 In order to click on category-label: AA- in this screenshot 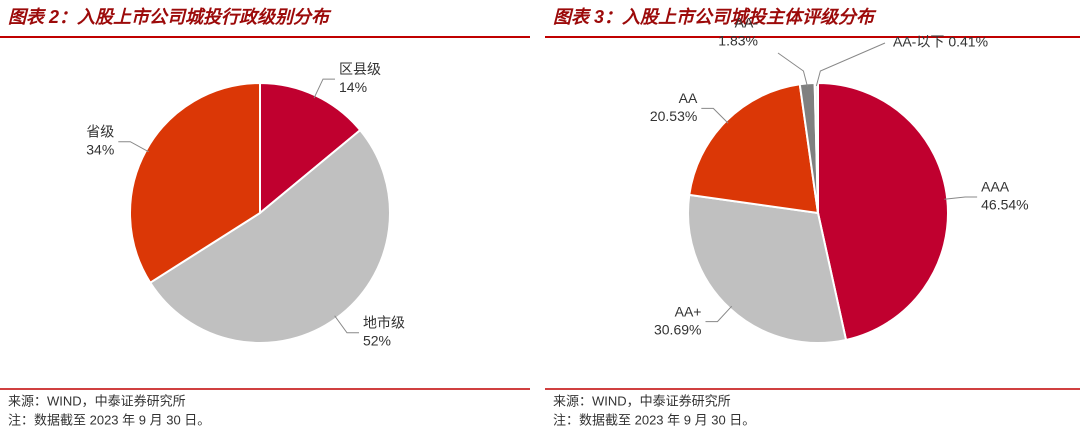, I will do `click(747, 23)`.